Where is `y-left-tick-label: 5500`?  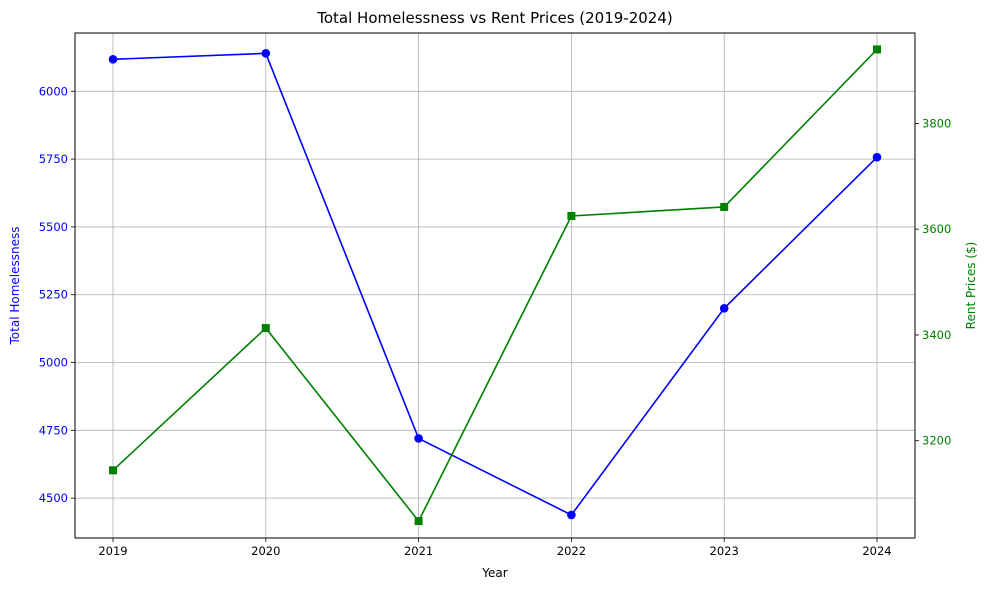
y-left-tick-label: 5500 is located at coordinates (53, 227).